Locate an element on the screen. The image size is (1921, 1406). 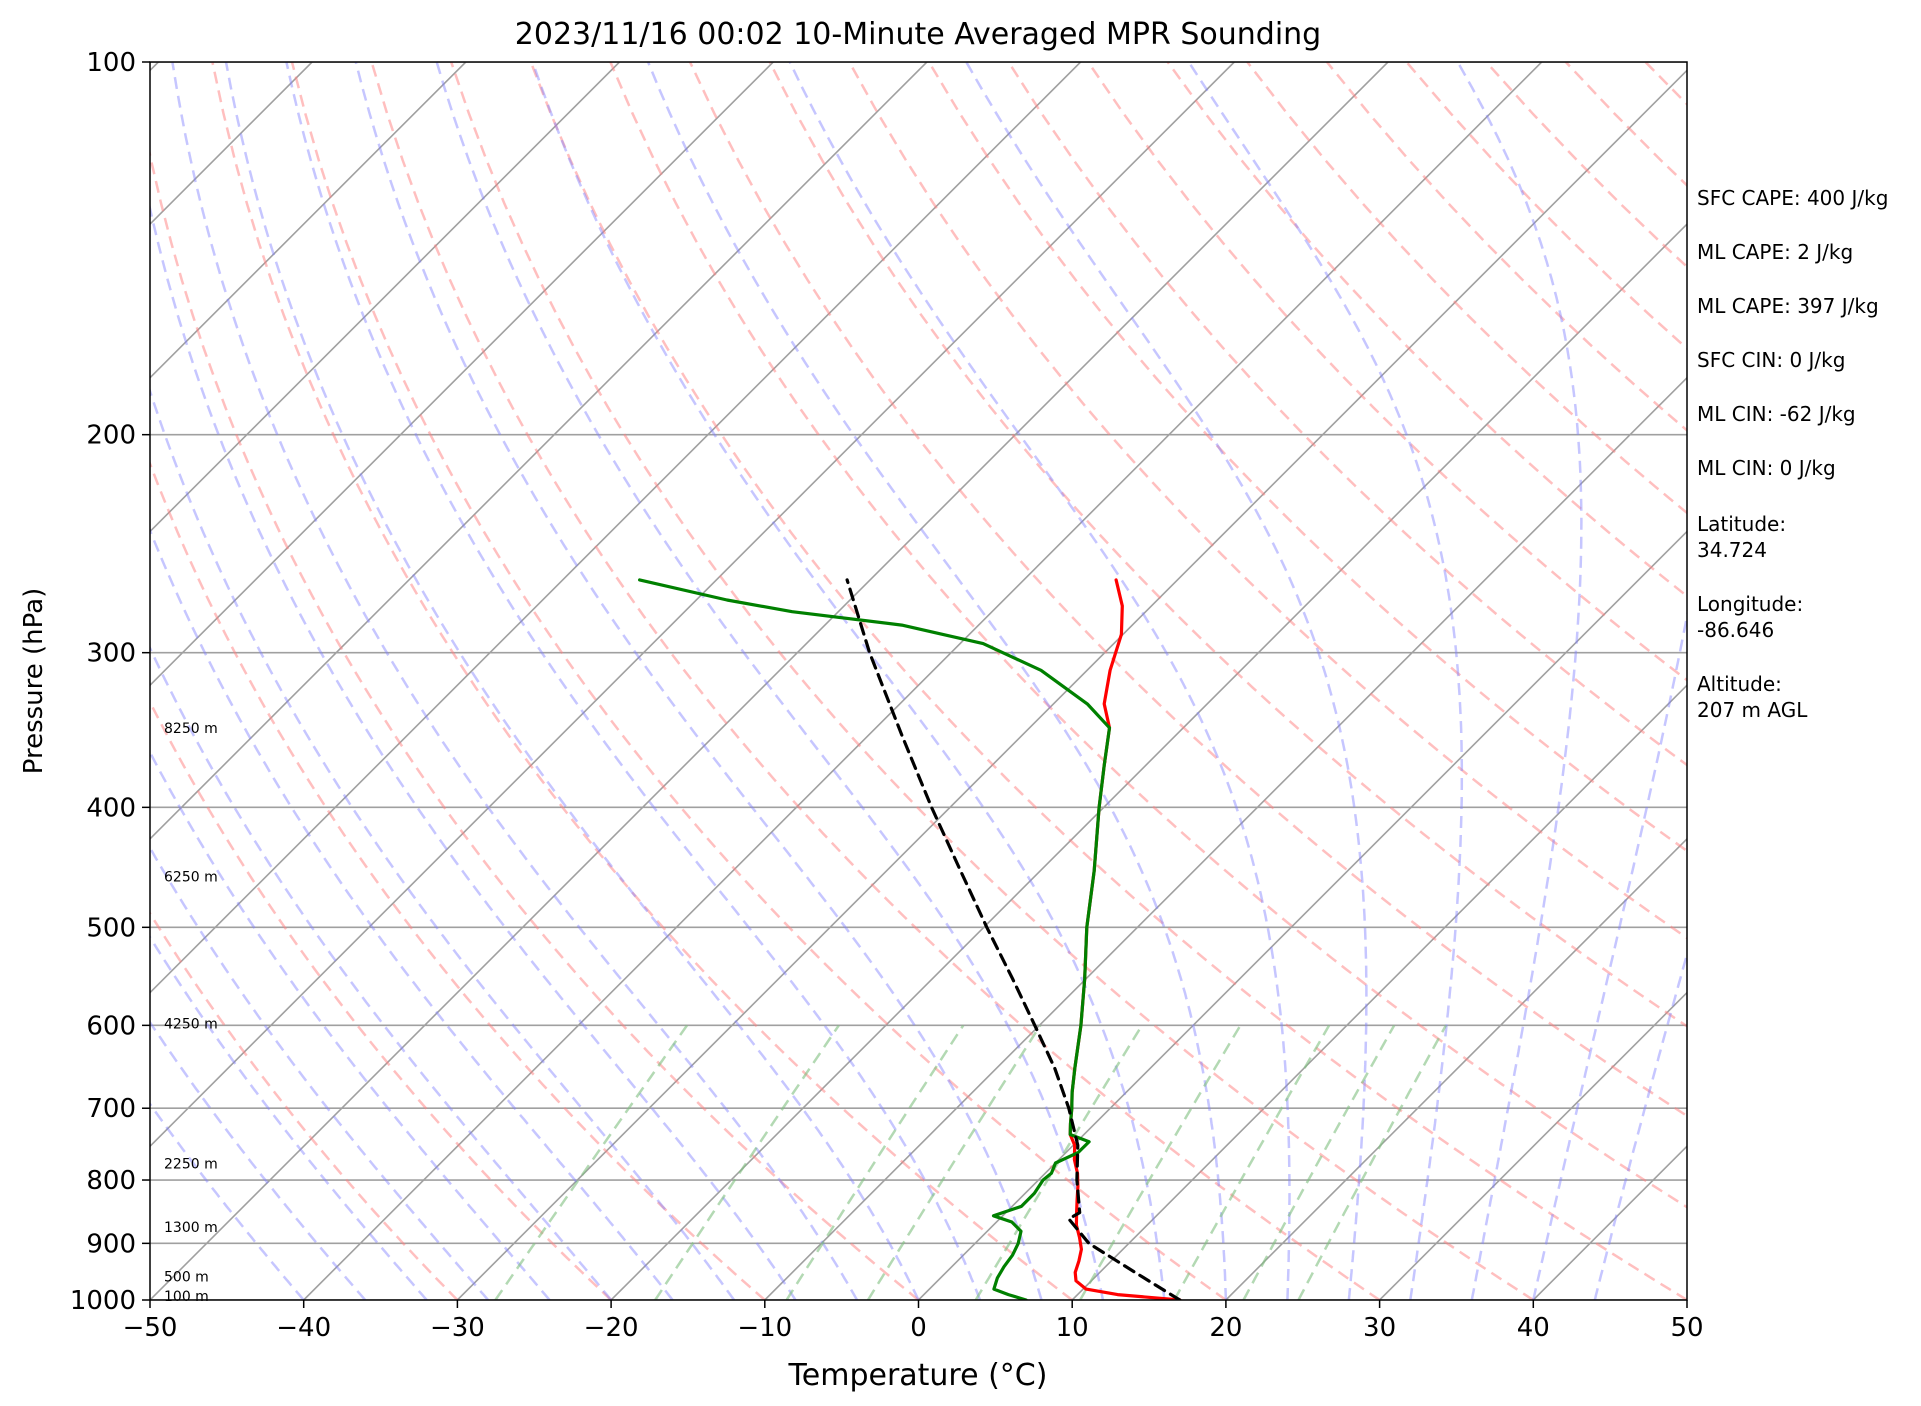
height-label: 8250 m is located at coordinates (191, 729).